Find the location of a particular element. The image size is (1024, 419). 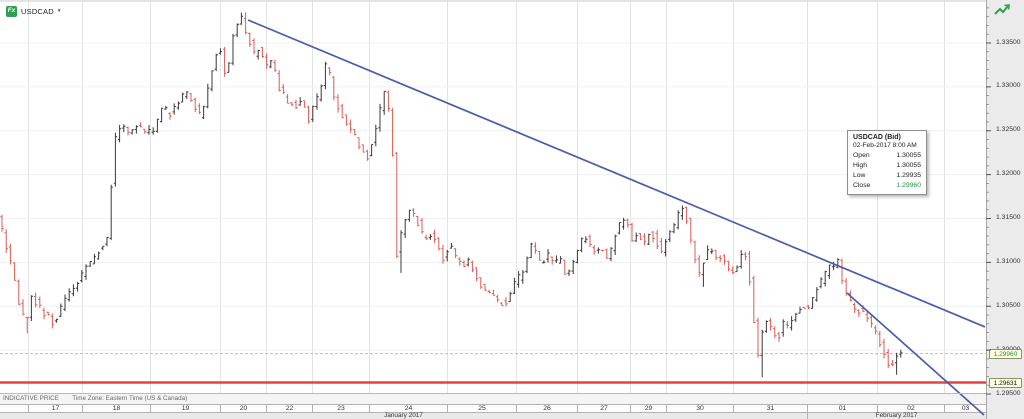

date-cell: 17 is located at coordinates (55, 409).